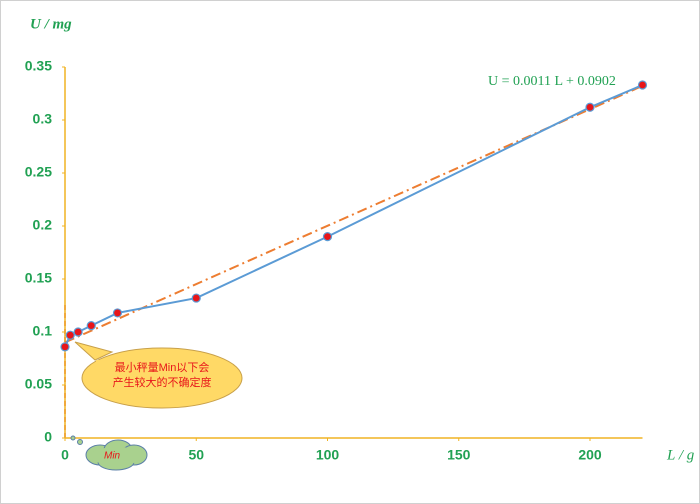 The height and width of the screenshot is (504, 700). I want to click on y-tick-label: 0.2, so click(43, 225).